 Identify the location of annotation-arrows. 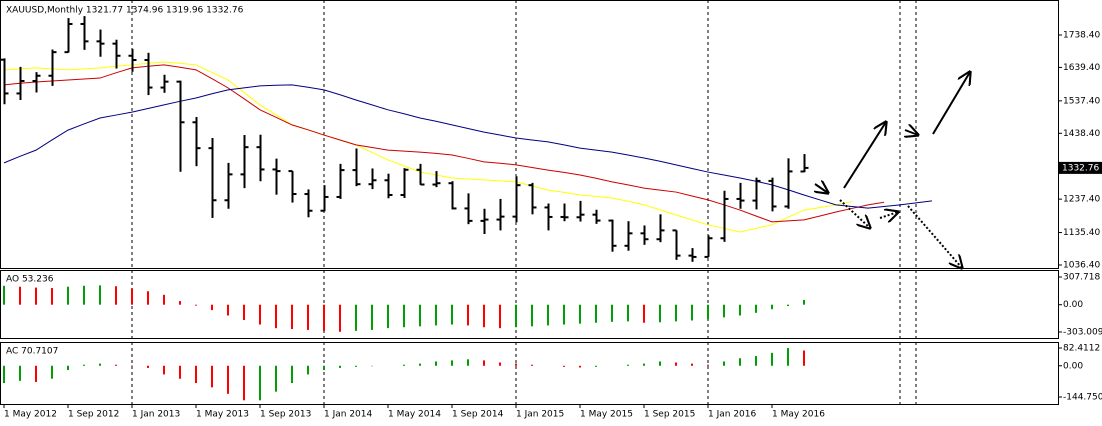
(892, 170).